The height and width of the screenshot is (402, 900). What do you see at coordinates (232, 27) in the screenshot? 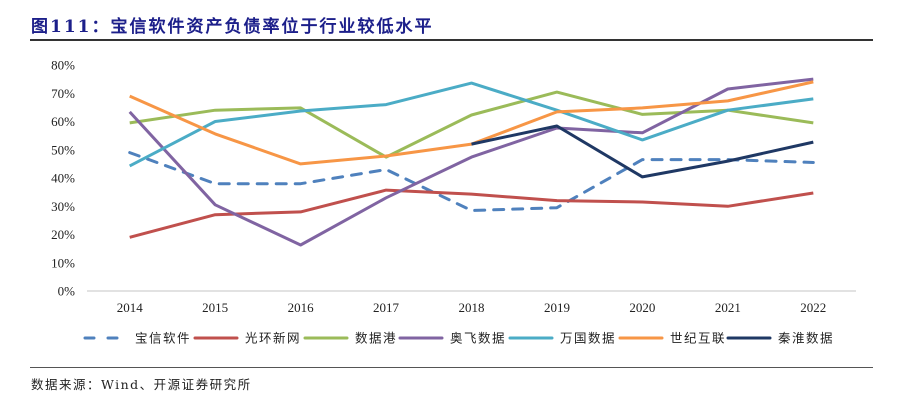
I see `figure-title: 图111：宝信软件资产负债率位于行业较低水平` at bounding box center [232, 27].